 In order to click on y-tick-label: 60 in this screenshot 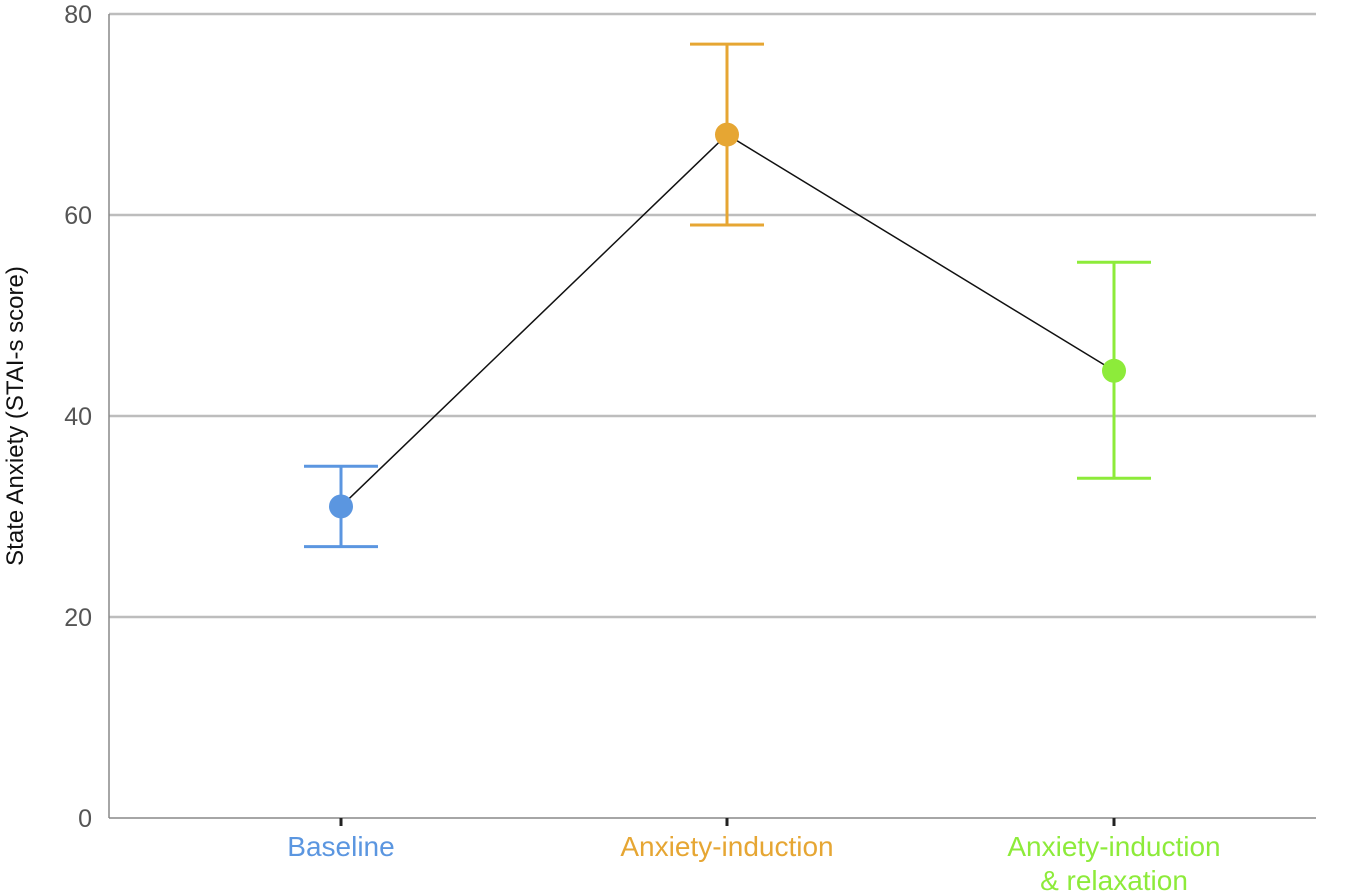, I will do `click(78, 216)`.